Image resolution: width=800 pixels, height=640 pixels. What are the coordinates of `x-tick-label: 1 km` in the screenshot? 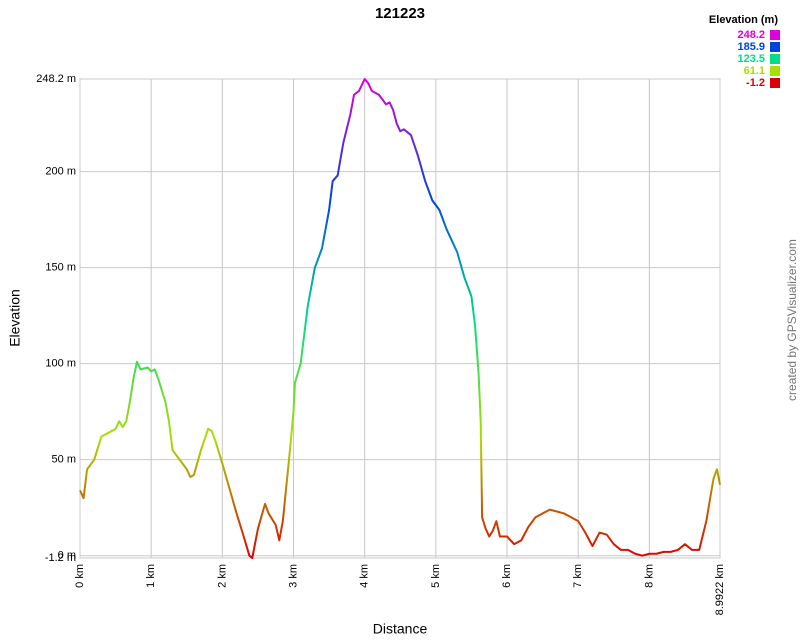 It's located at (151, 576).